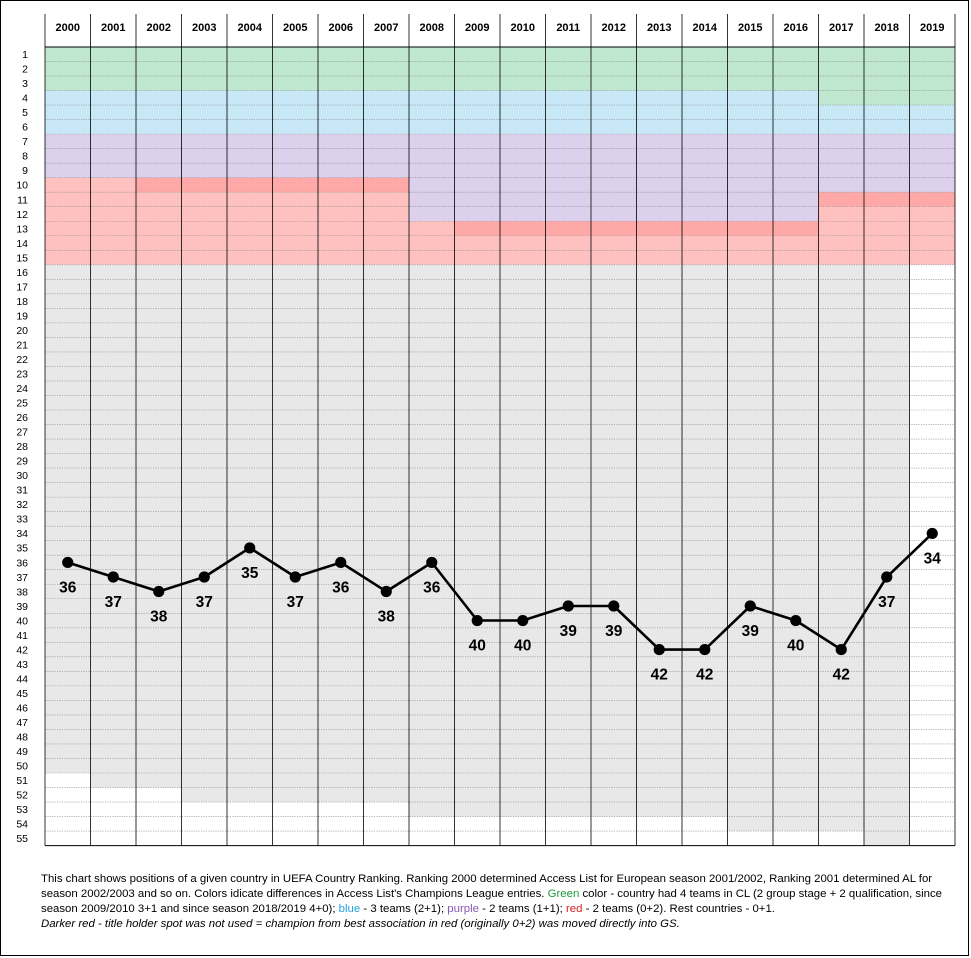 This screenshot has width=971, height=958. Describe the element at coordinates (477, 620) in the screenshot. I see `point-2009` at that location.